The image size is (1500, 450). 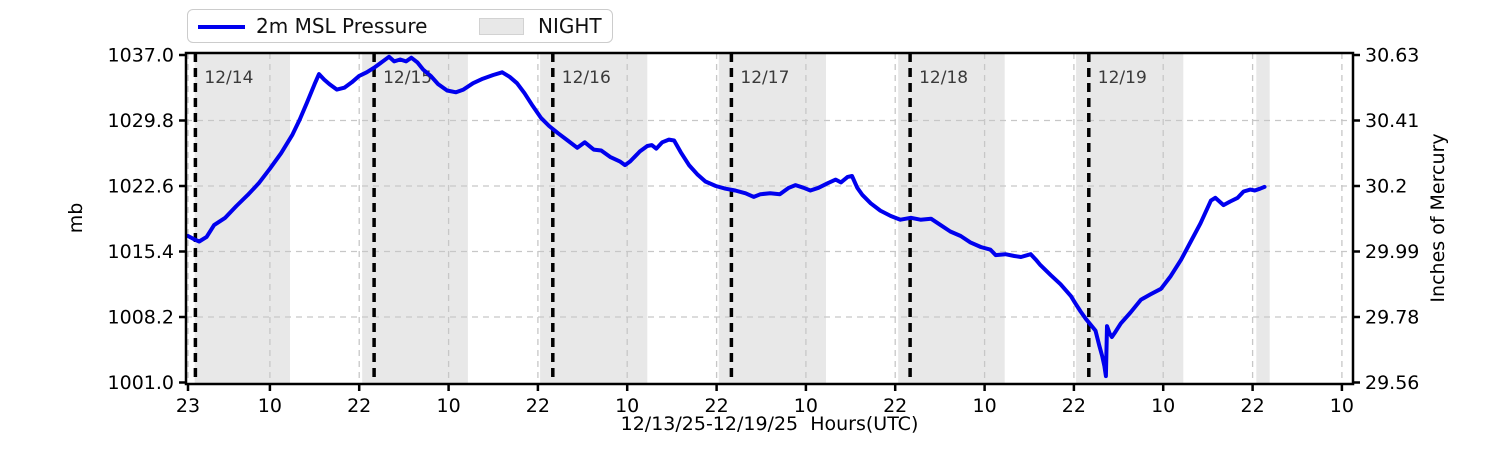 I want to click on y-tick-label-right: 30.41, so click(x=1392, y=121).